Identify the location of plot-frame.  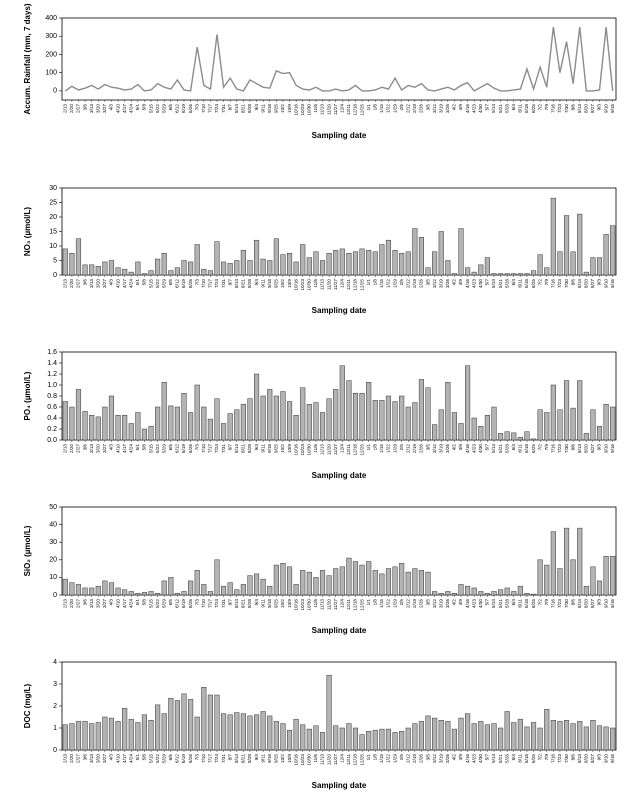
(339, 59).